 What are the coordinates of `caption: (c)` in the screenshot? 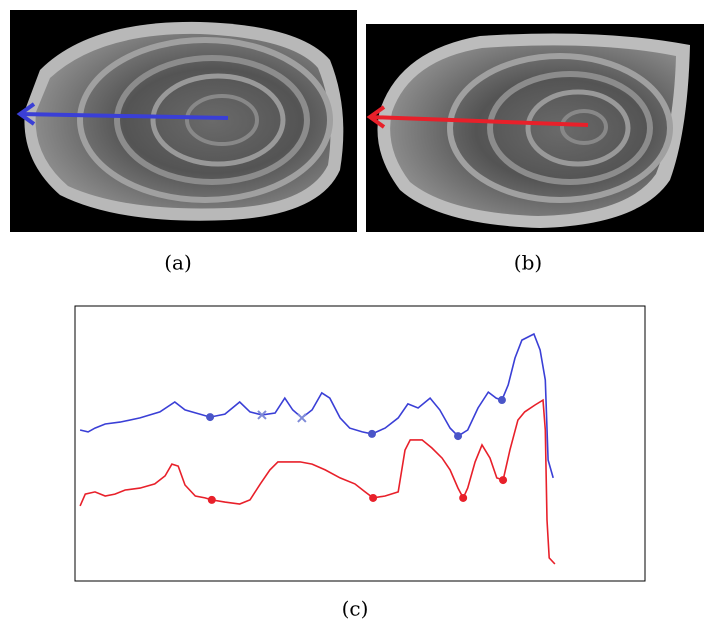 It's located at (355, 609).